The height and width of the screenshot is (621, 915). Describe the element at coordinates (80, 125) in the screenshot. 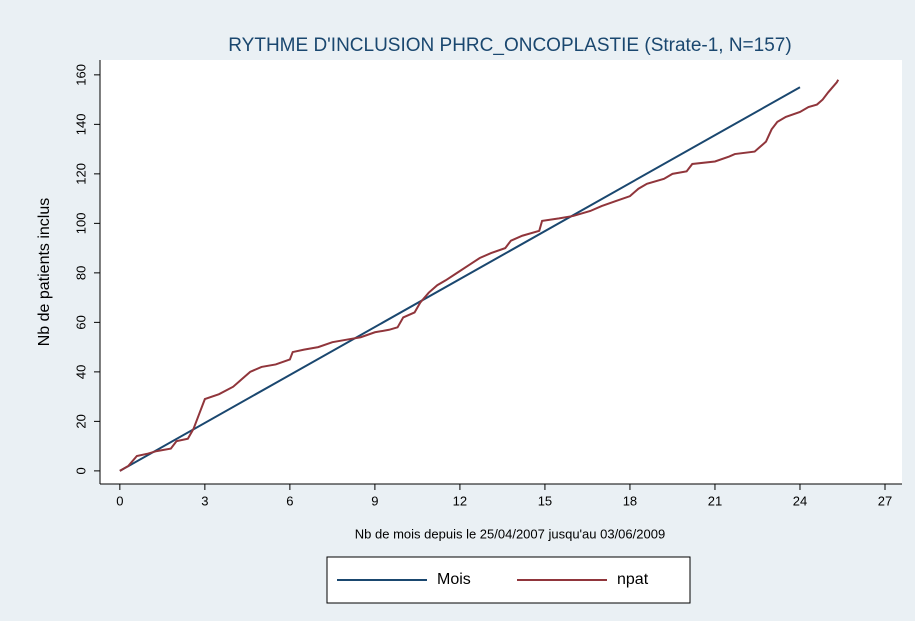

I see `y-tick-label: 140` at that location.